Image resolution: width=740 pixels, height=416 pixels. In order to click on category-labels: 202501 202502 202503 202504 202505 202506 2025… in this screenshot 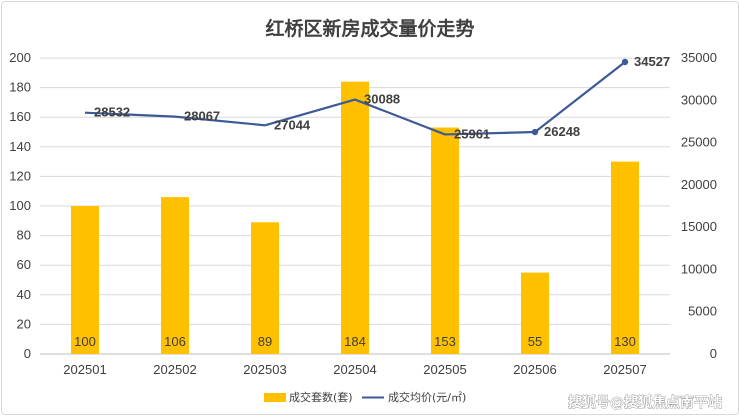, I will do `click(354, 369)`.